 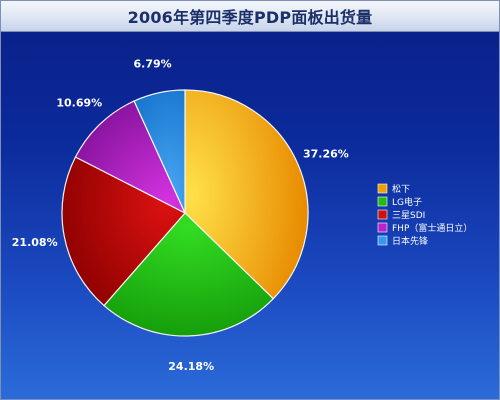 What do you see at coordinates (407, 202) in the screenshot?
I see `legend-label-2: LG电子` at bounding box center [407, 202].